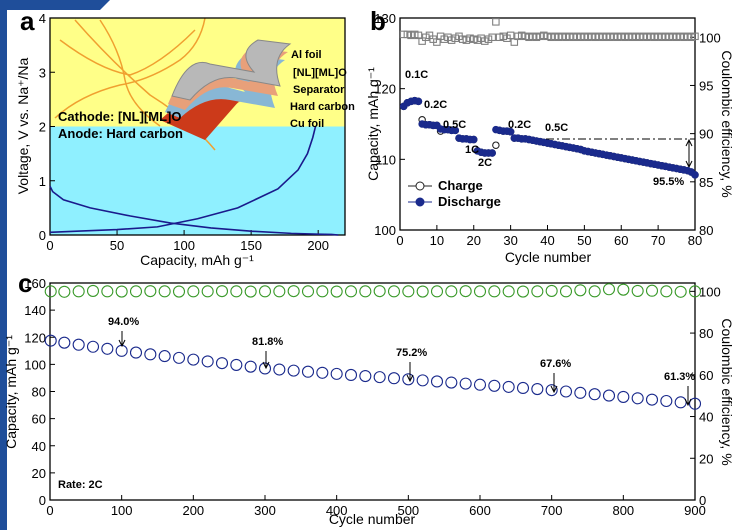 The height and width of the screenshot is (530, 739). What do you see at coordinates (727, 123) in the screenshot?
I see `y2-axis-label: Coulombic efficiency, %` at bounding box center [727, 123].